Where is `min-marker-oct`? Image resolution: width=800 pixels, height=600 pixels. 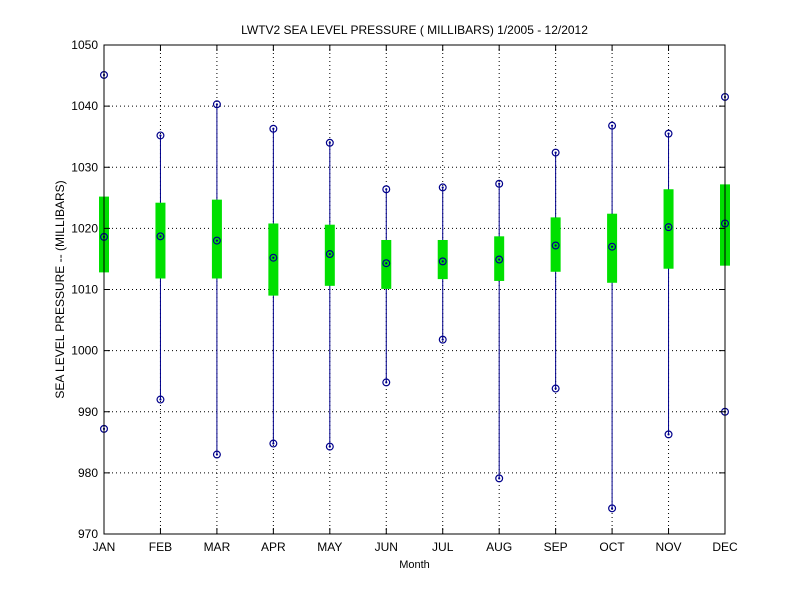 min-marker-oct is located at coordinates (612, 508).